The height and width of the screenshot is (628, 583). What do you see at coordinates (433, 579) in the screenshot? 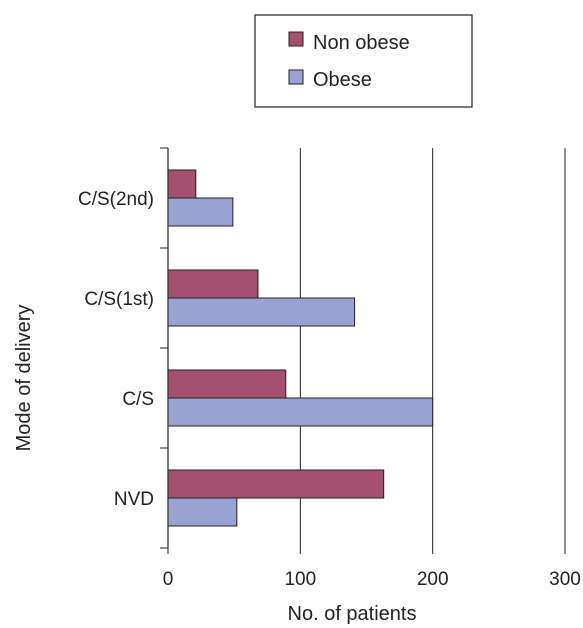
I see `x-tick-label: 200` at bounding box center [433, 579].